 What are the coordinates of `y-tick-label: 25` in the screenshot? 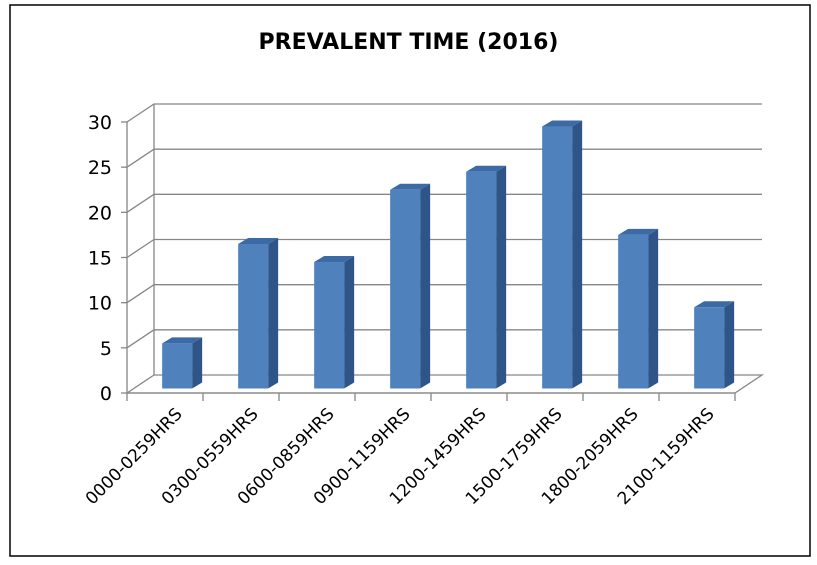 It's located at (100, 168).